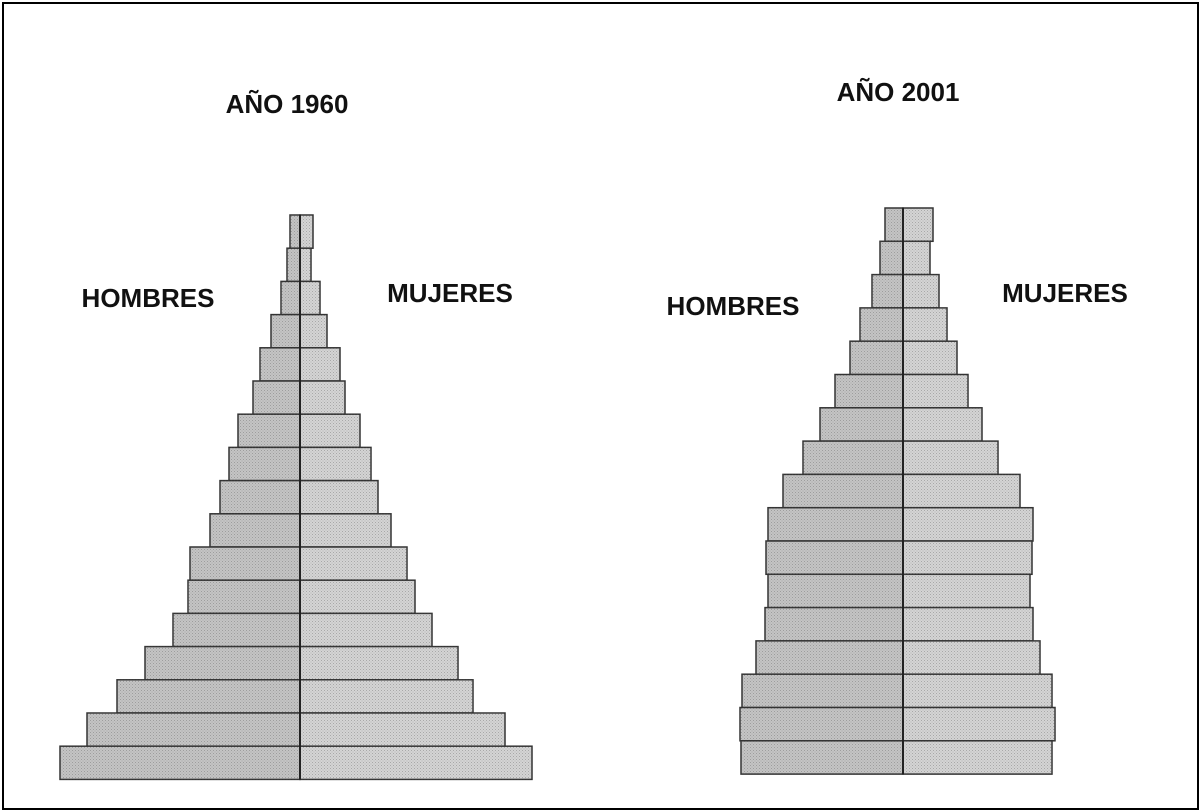  Describe the element at coordinates (898, 92) in the screenshot. I see `chart-title: AÑO 2001` at that location.